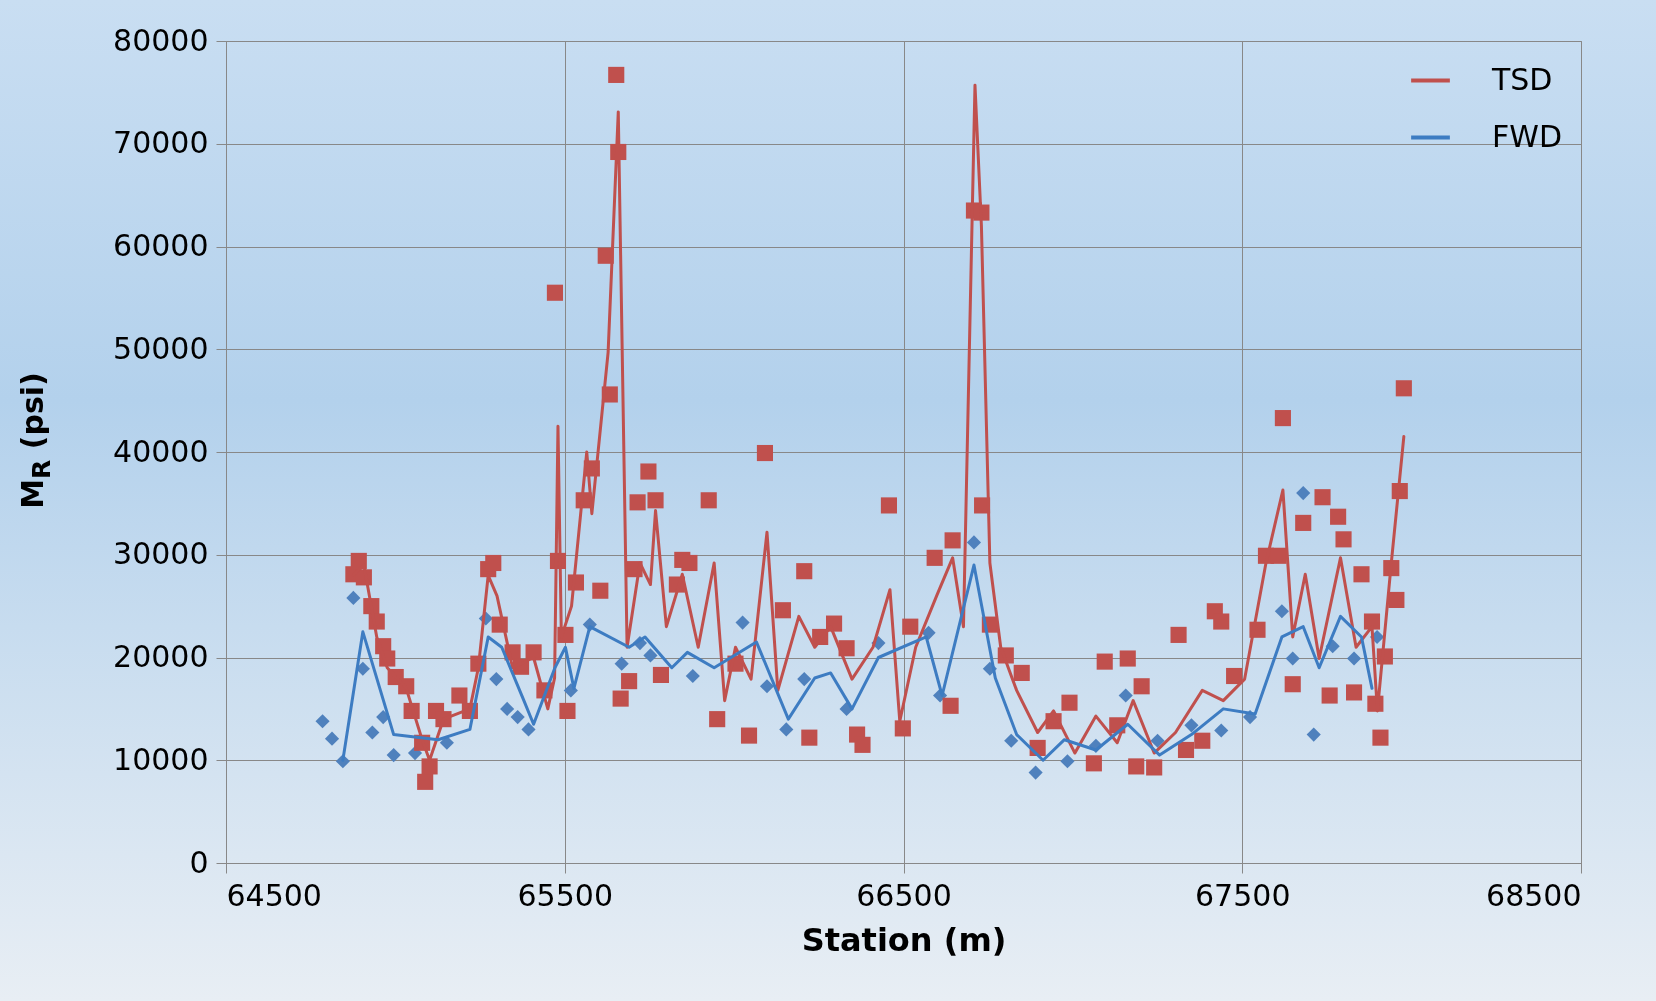  Describe the element at coordinates (161, 143) in the screenshot. I see `y-tick-label: 70000` at that location.